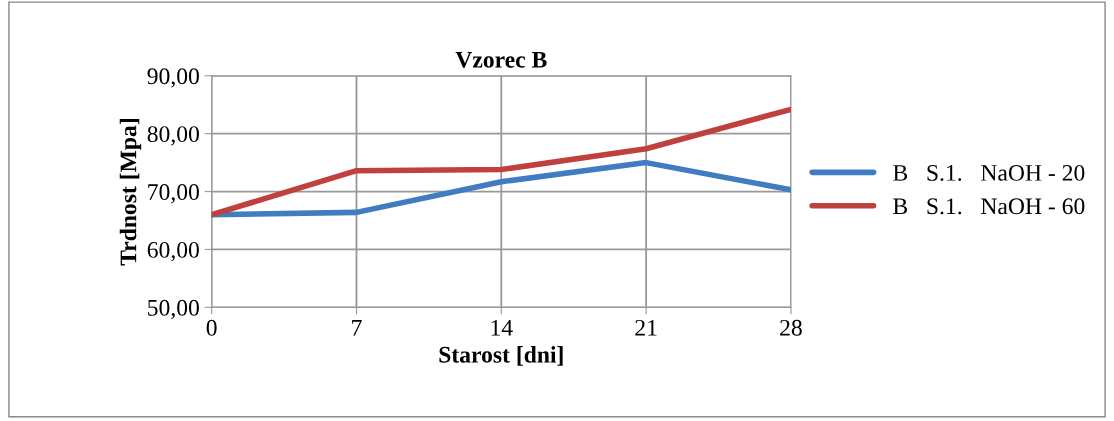 This screenshot has height=421, width=1114. I want to click on legend-label: B S.1. NaOH - 60, so click(989, 206).